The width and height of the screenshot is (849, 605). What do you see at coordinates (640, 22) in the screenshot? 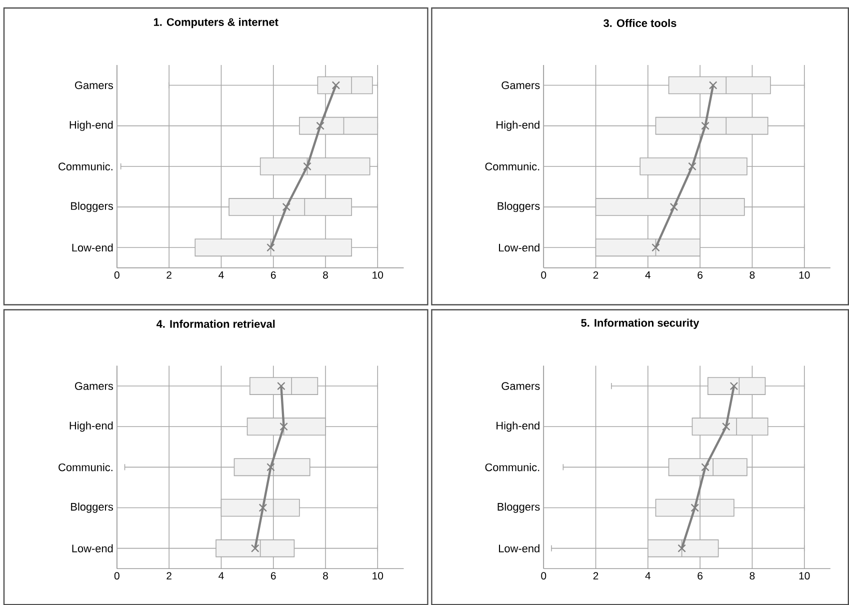
I see `chart-title: 3. Office tools` at bounding box center [640, 22].